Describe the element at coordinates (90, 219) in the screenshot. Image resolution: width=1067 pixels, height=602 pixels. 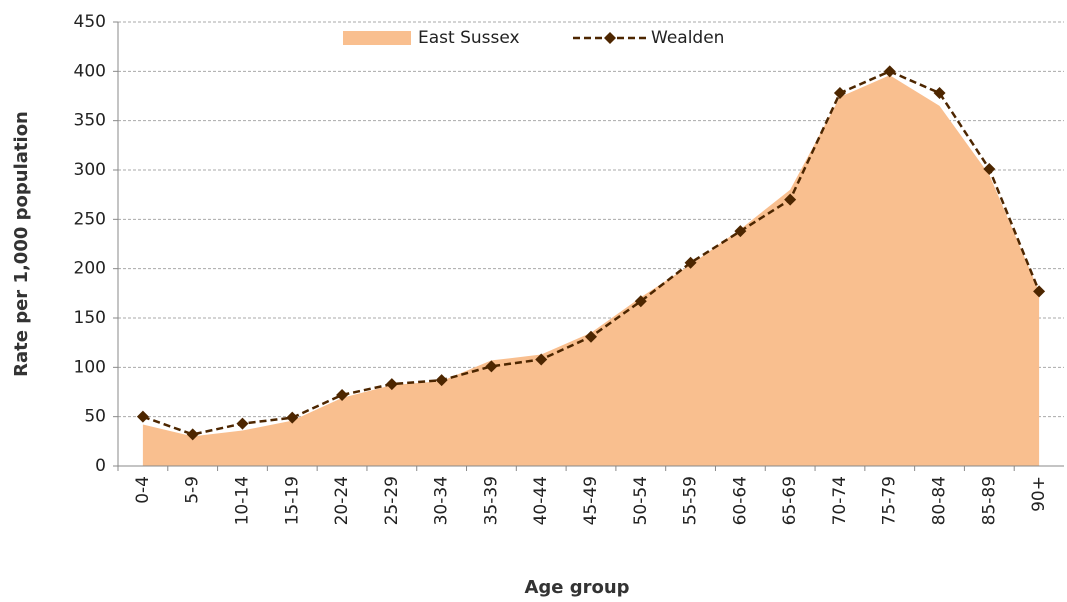
I see `y-tick-label: 250` at that location.